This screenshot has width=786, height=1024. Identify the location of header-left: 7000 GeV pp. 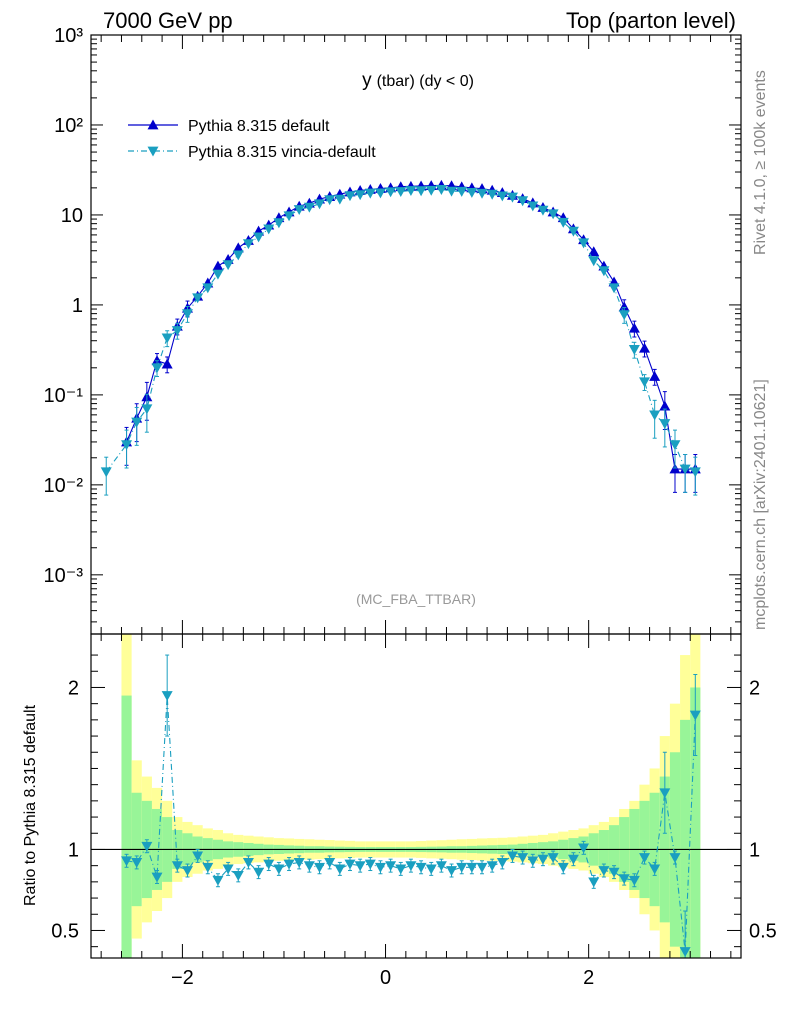
(168, 20).